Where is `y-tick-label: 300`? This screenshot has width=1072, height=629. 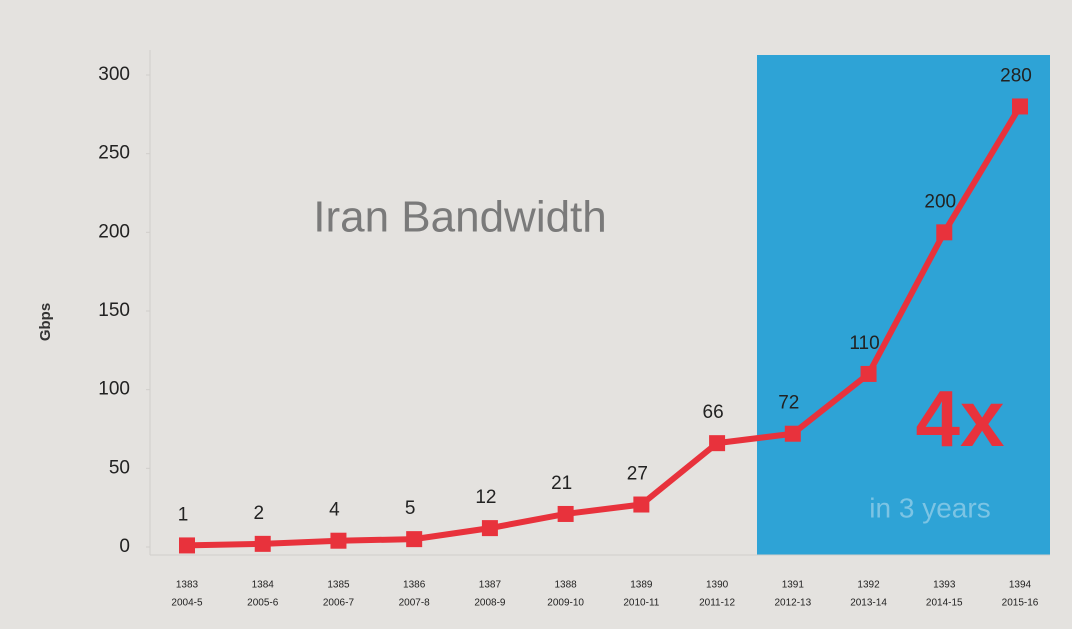
y-tick-label: 300 is located at coordinates (114, 74).